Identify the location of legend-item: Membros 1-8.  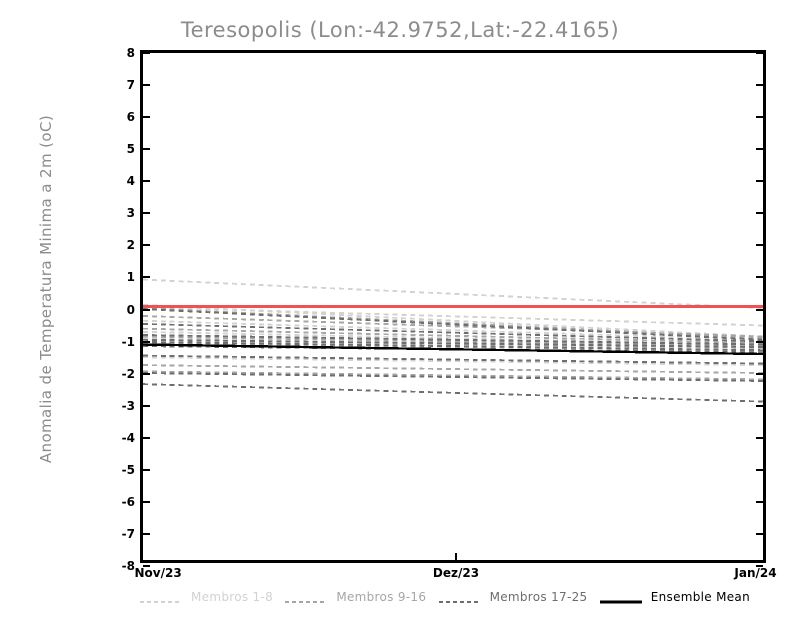
(206, 597).